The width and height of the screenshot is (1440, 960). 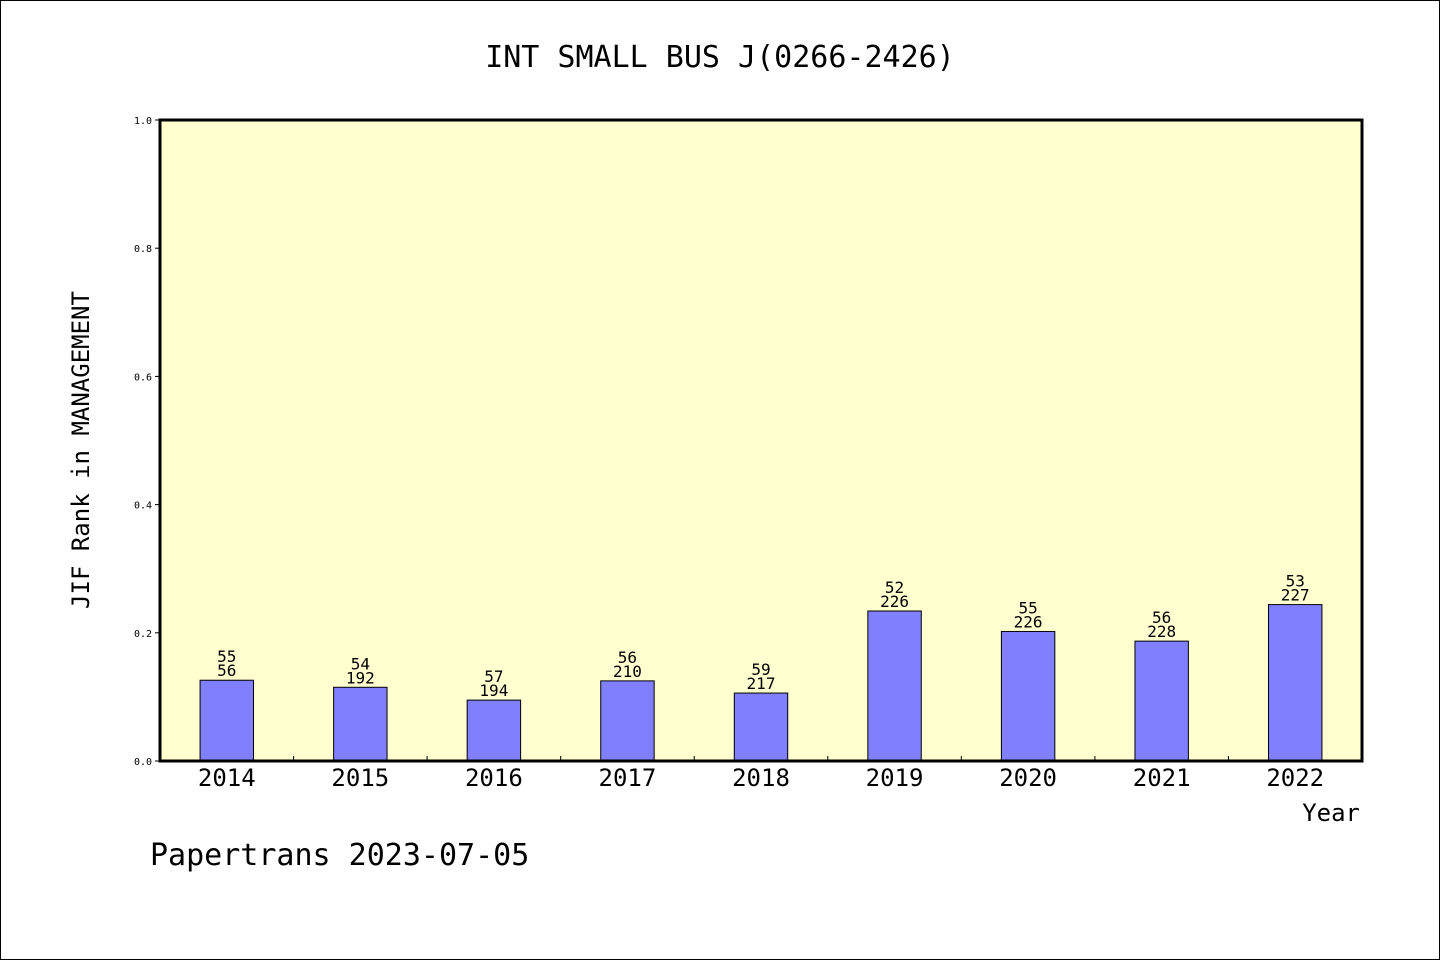 What do you see at coordinates (1161, 701) in the screenshot?
I see `bar-2021` at bounding box center [1161, 701].